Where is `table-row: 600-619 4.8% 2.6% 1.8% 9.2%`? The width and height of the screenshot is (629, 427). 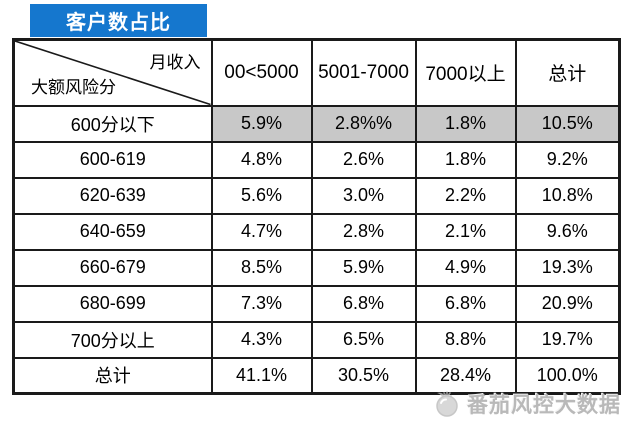 table-row: 600-619 4.8% 2.6% 1.8% 9.2% is located at coordinates (316, 159).